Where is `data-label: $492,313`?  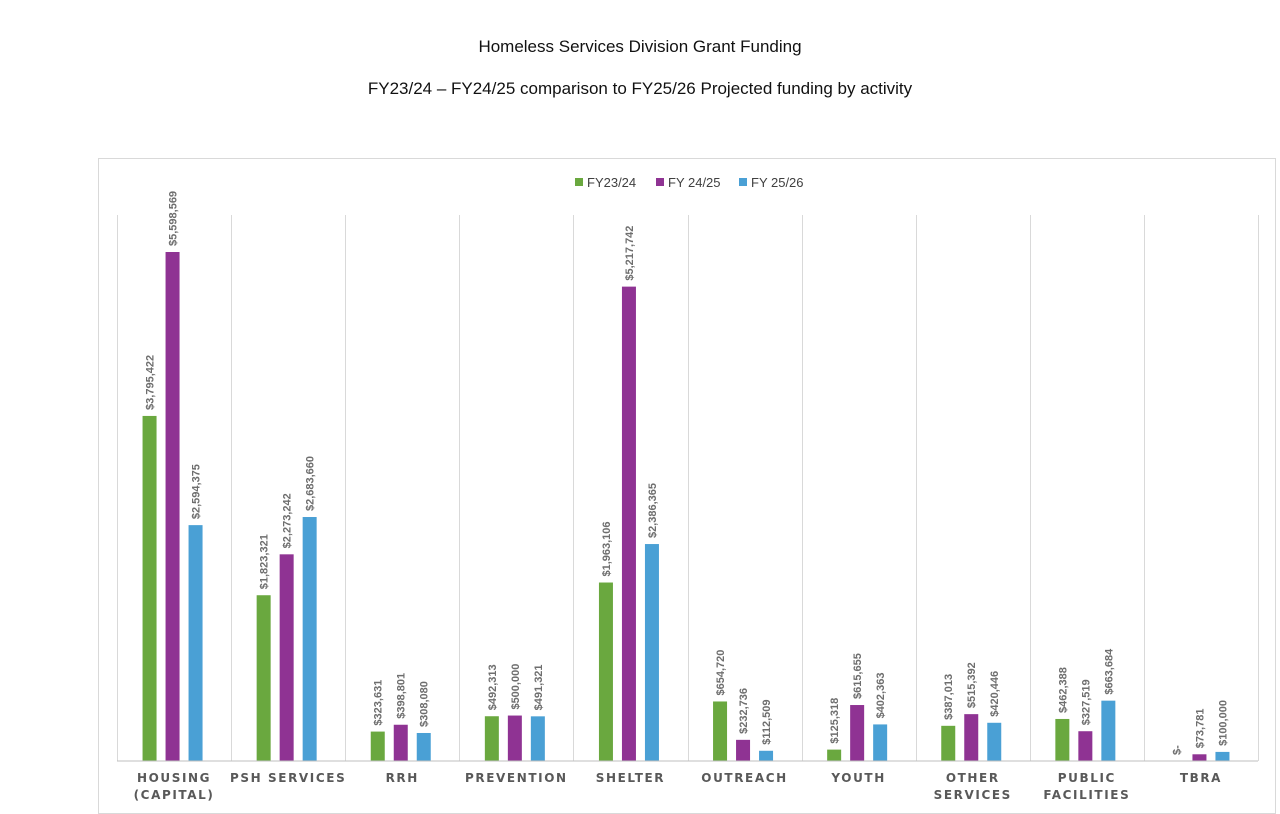
data-label: $492,313 is located at coordinates (493, 687).